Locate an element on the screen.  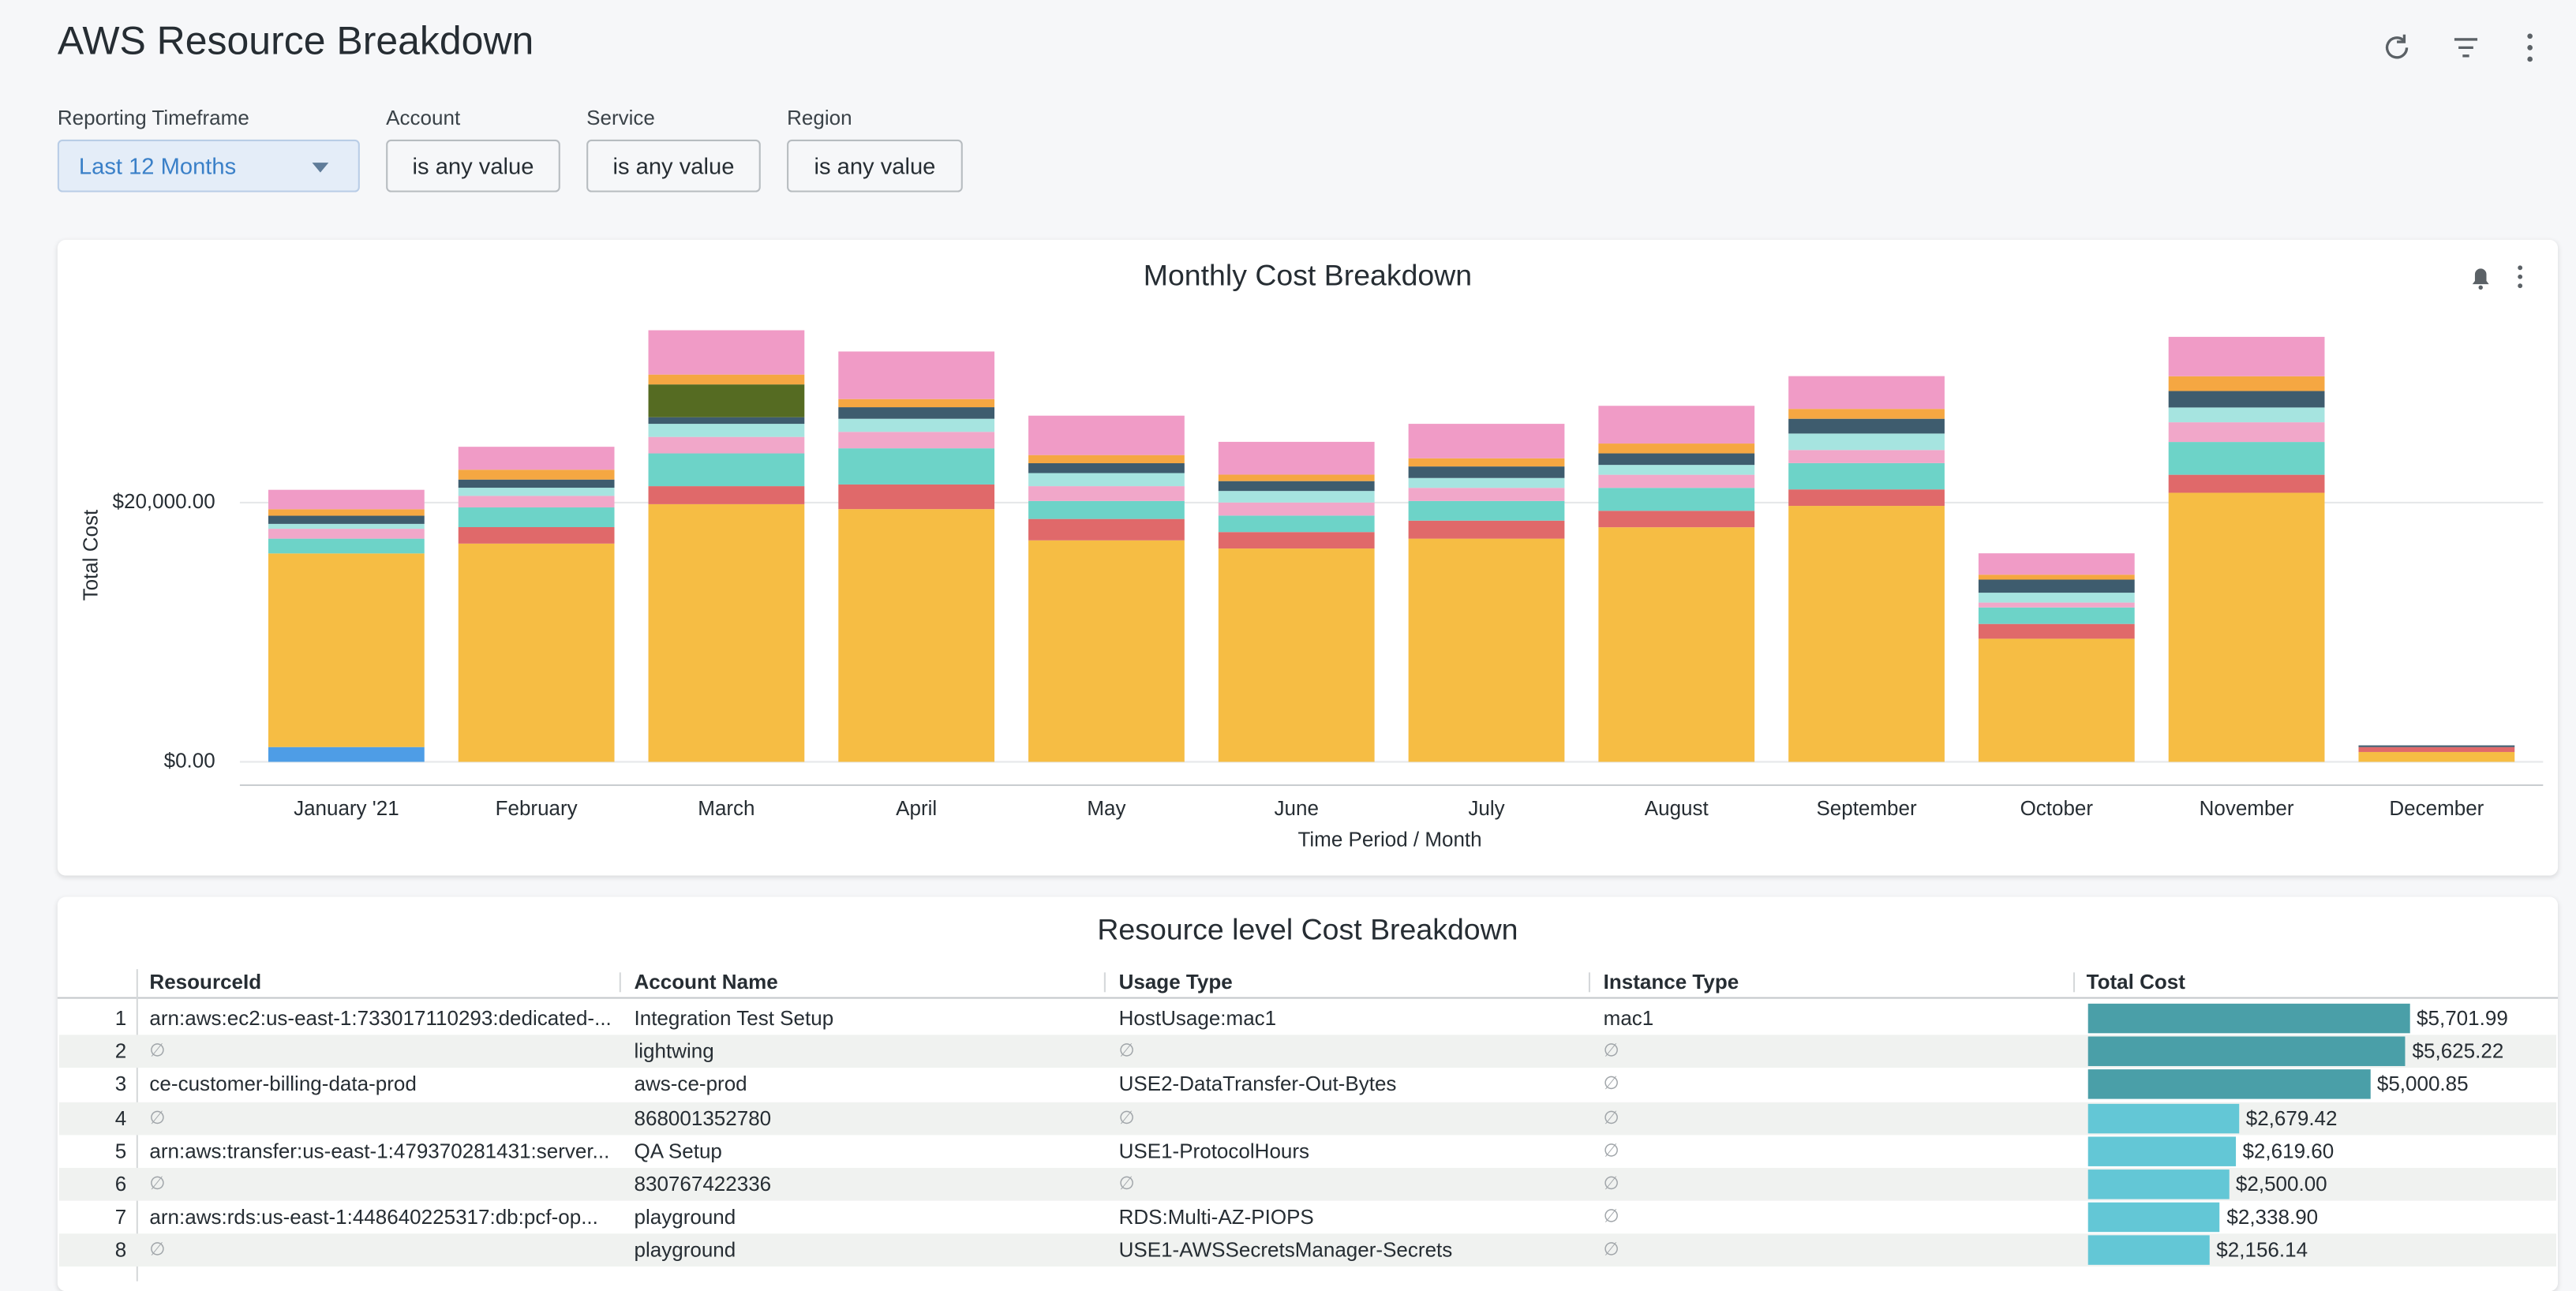
table-cell: USE1-ProtocolHours is located at coordinates (1214, 1151).